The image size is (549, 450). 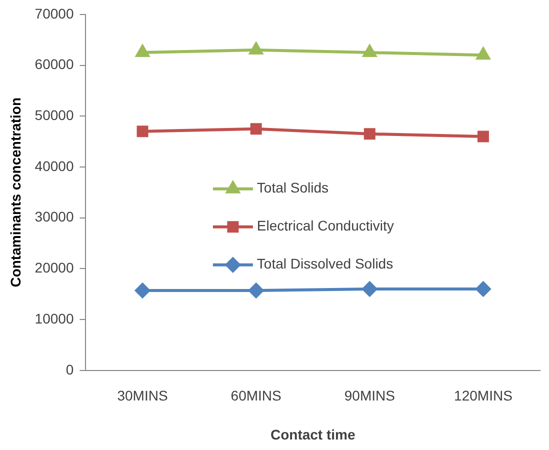 What do you see at coordinates (369, 396) in the screenshot?
I see `x-tick-label: 90MINS` at bounding box center [369, 396].